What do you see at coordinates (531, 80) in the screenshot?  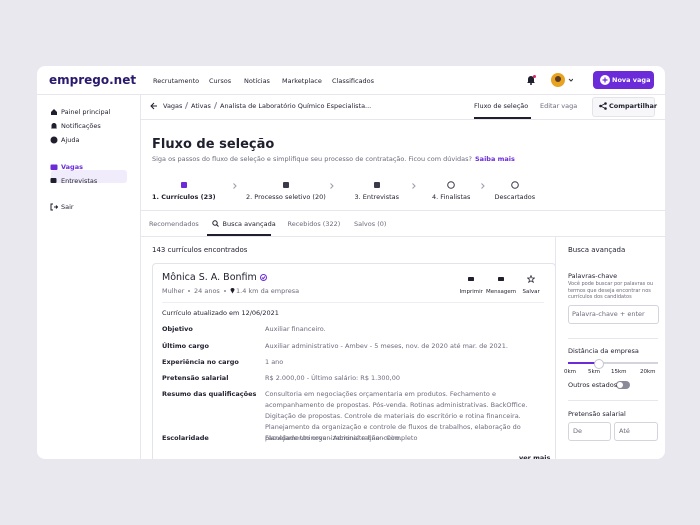 I see `bell-icon` at bounding box center [531, 80].